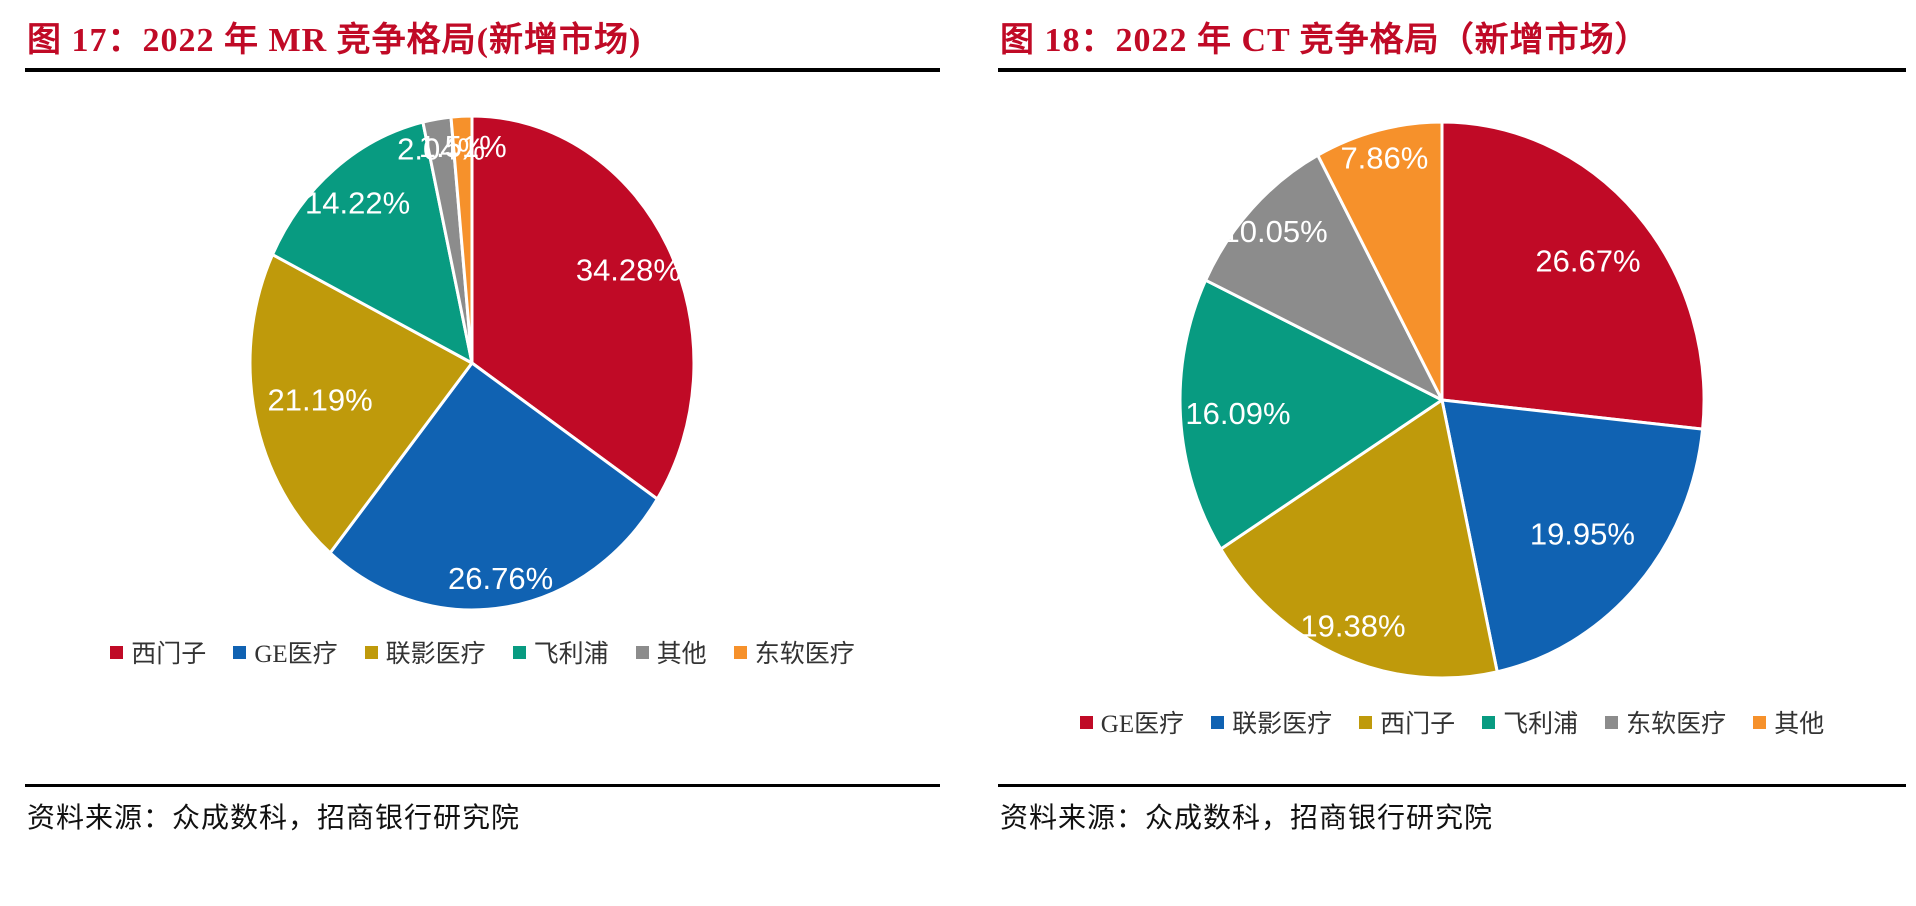 The image size is (1916, 906). Describe the element at coordinates (1452, 785) in the screenshot. I see `figure-18-source-rule` at that location.